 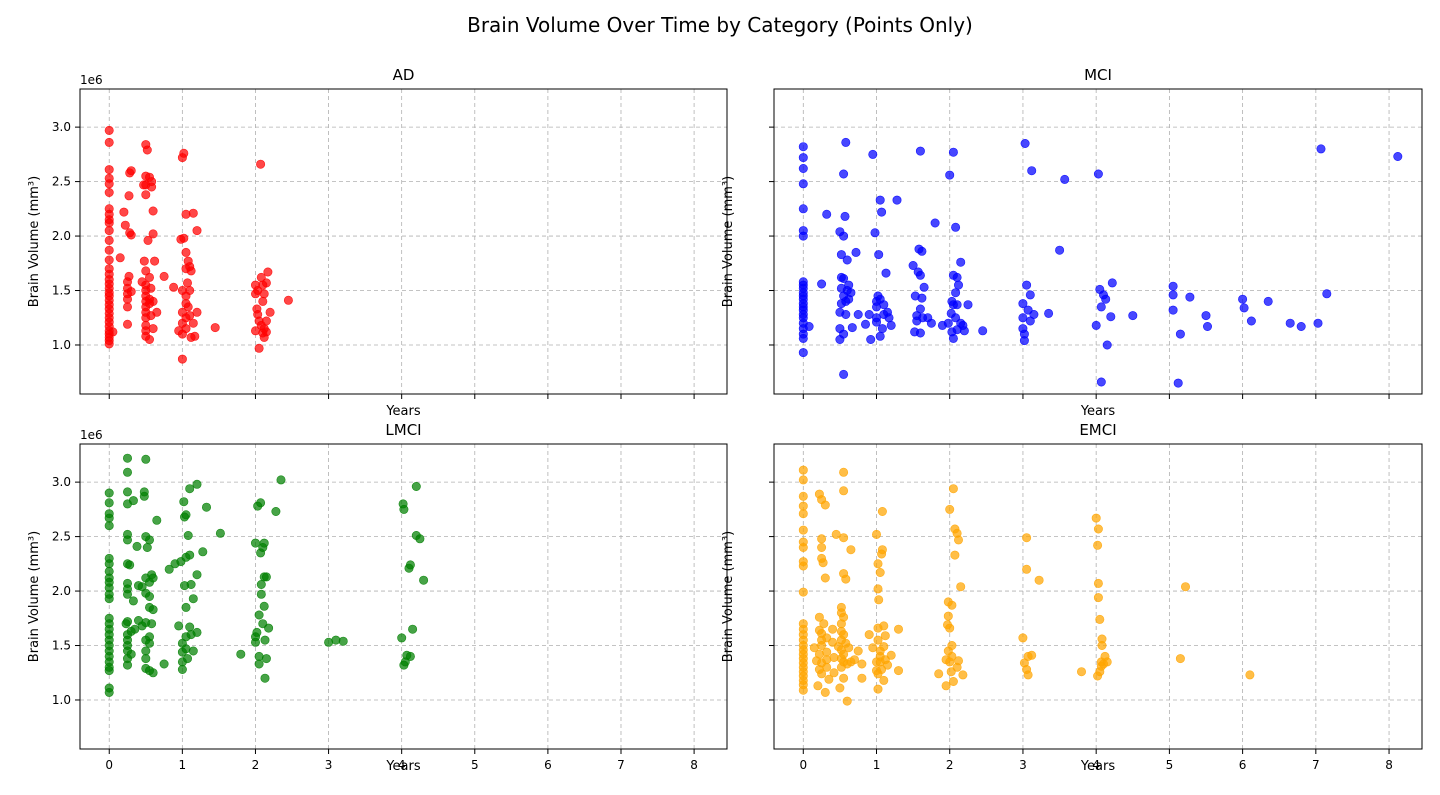 What do you see at coordinates (61, 591) in the screenshot?
I see `y-tick-label: 2.0` at bounding box center [61, 591].